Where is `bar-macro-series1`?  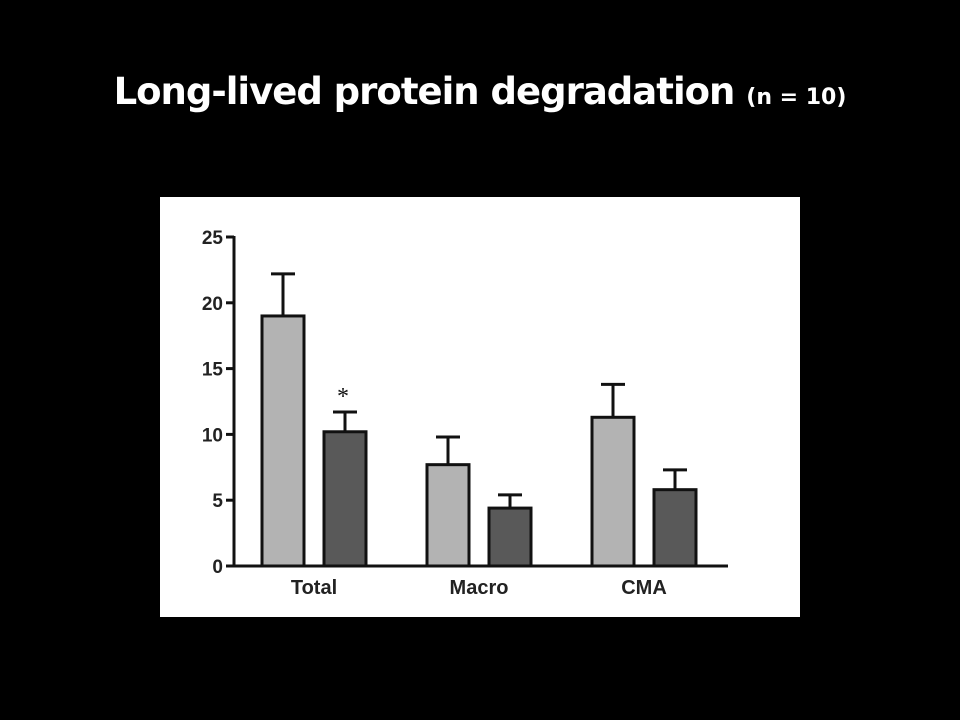
bar-macro-series1 is located at coordinates (448, 515).